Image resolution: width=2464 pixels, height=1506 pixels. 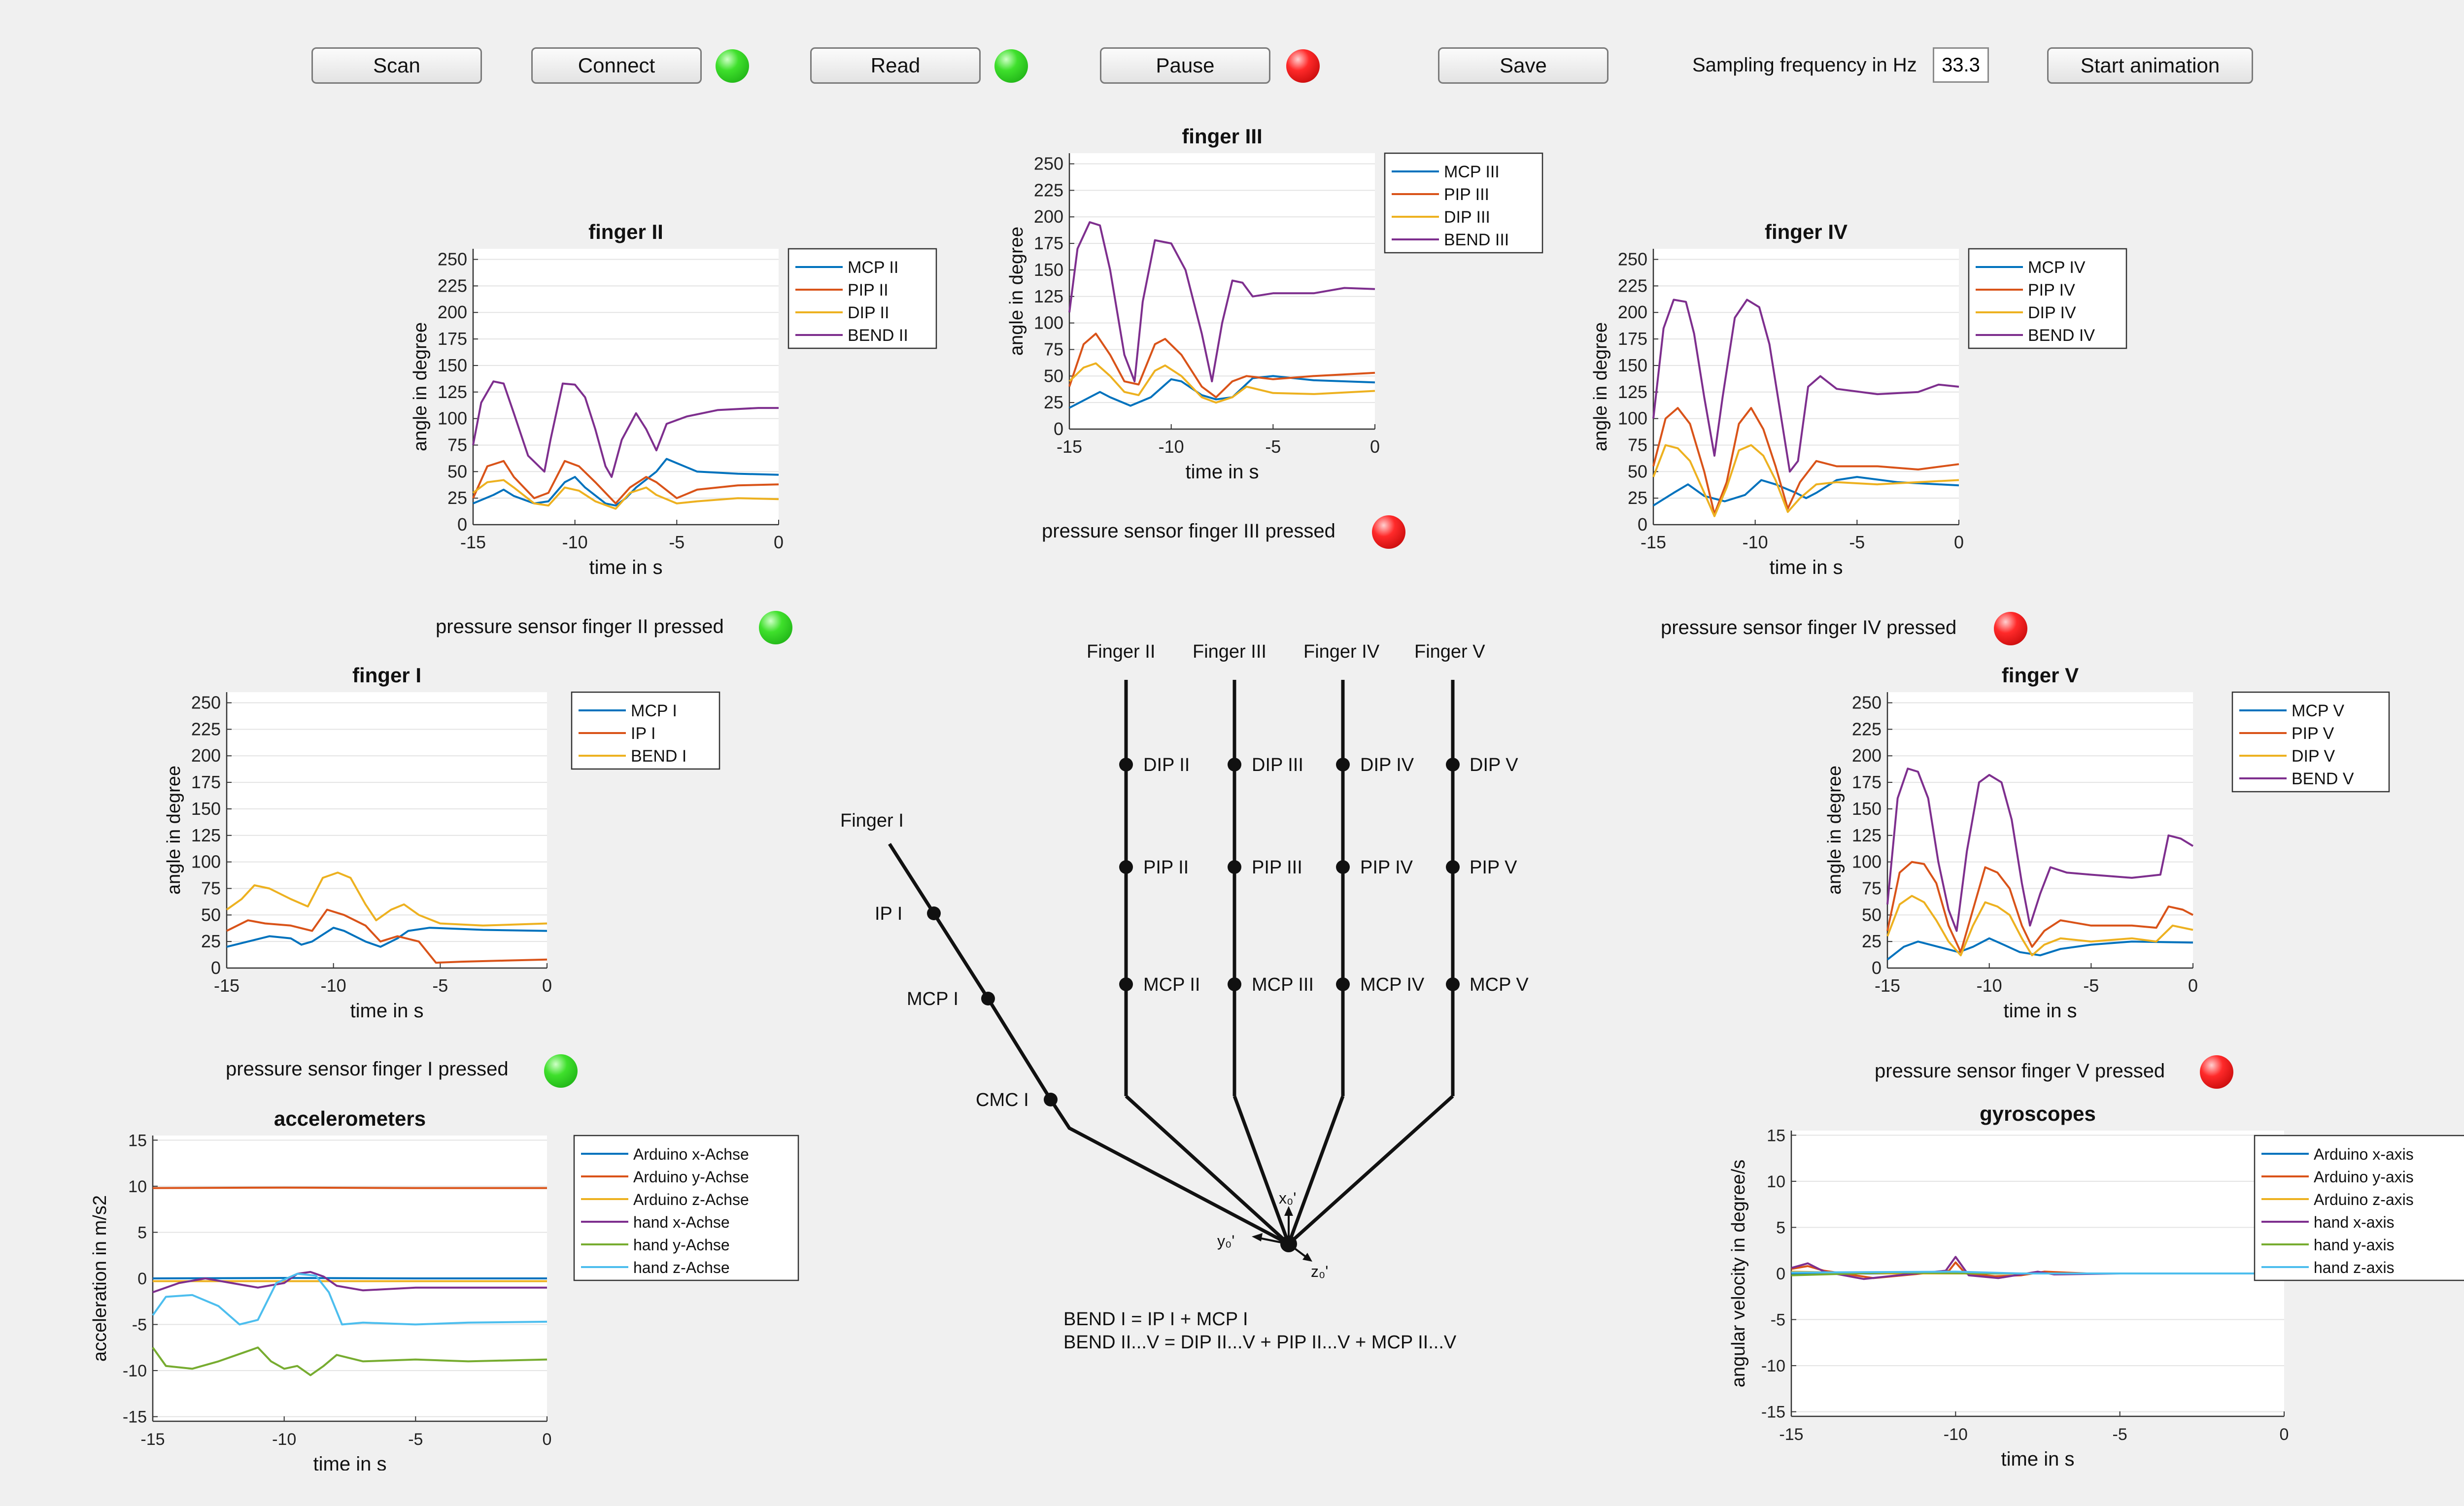 What do you see at coordinates (350, 1118) in the screenshot?
I see `chart-title: accelerometers` at bounding box center [350, 1118].